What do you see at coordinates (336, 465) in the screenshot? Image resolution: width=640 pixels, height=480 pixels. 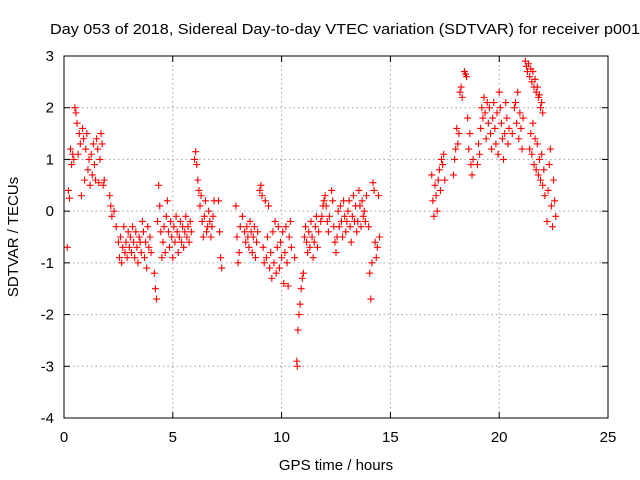 I see `x-axis-label: GPS time / hours` at bounding box center [336, 465].